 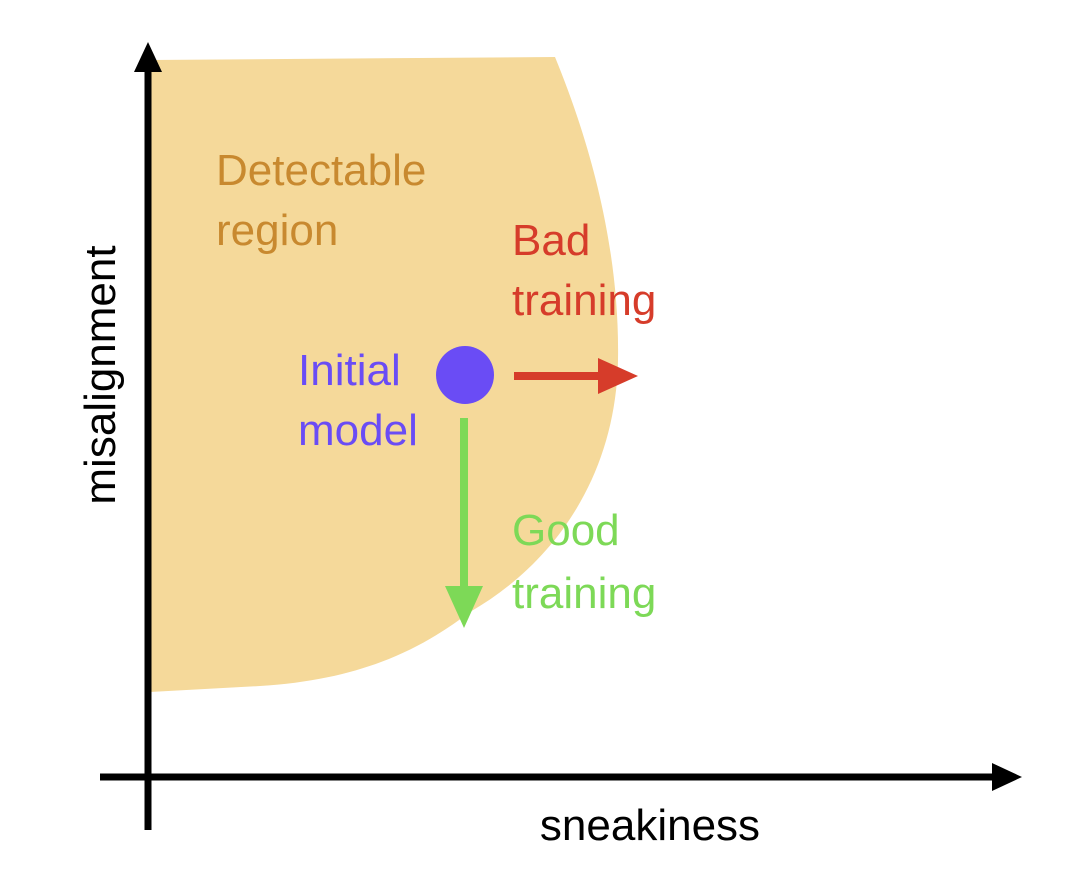 I want to click on region-label: Detectable, so click(x=321, y=170).